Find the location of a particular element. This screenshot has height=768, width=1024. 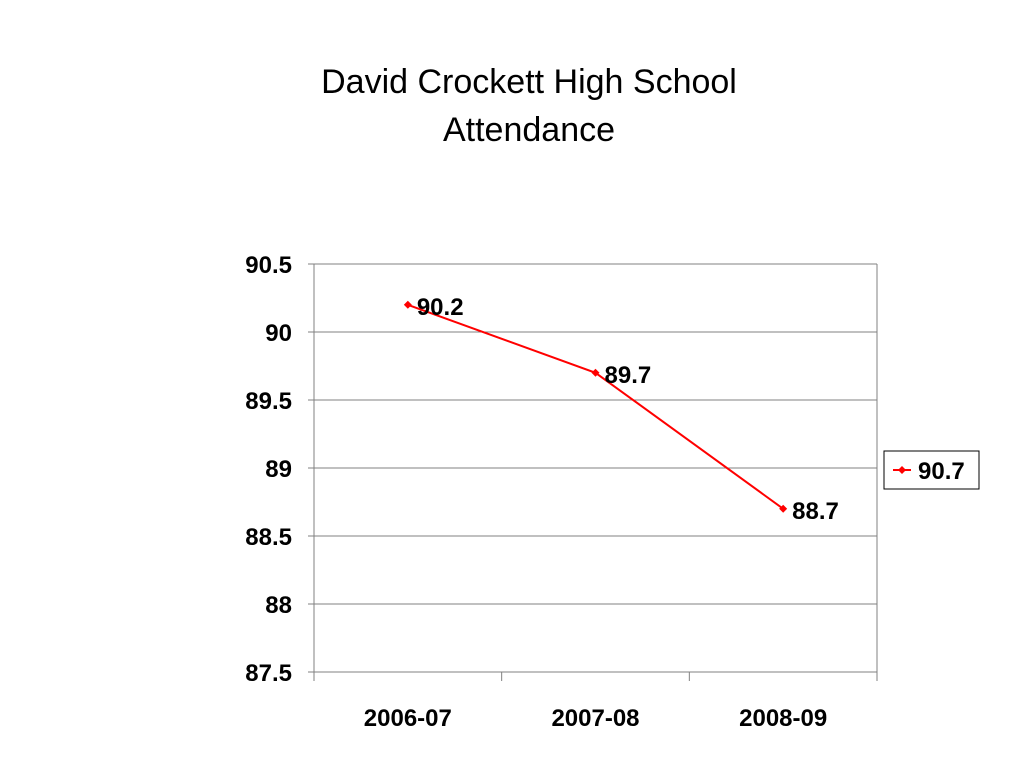

chart-title-line-1: David Crockett High School is located at coordinates (529, 82).